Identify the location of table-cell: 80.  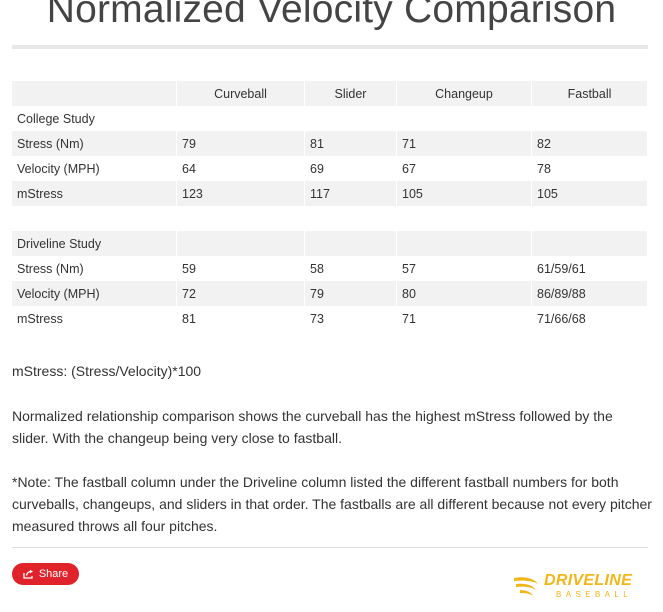
(464, 293).